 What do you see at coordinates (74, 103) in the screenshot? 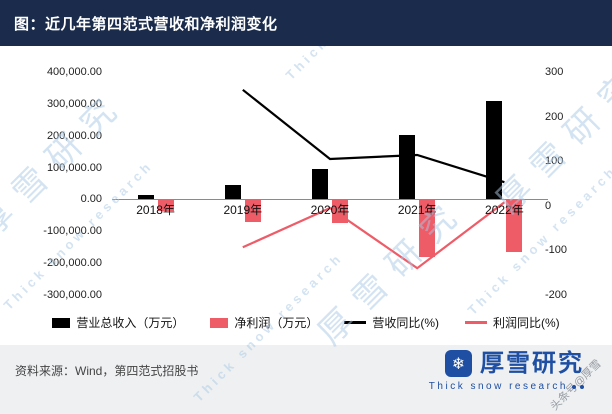
I see `y-axis-left-tick: 300,000.00` at bounding box center [74, 103].